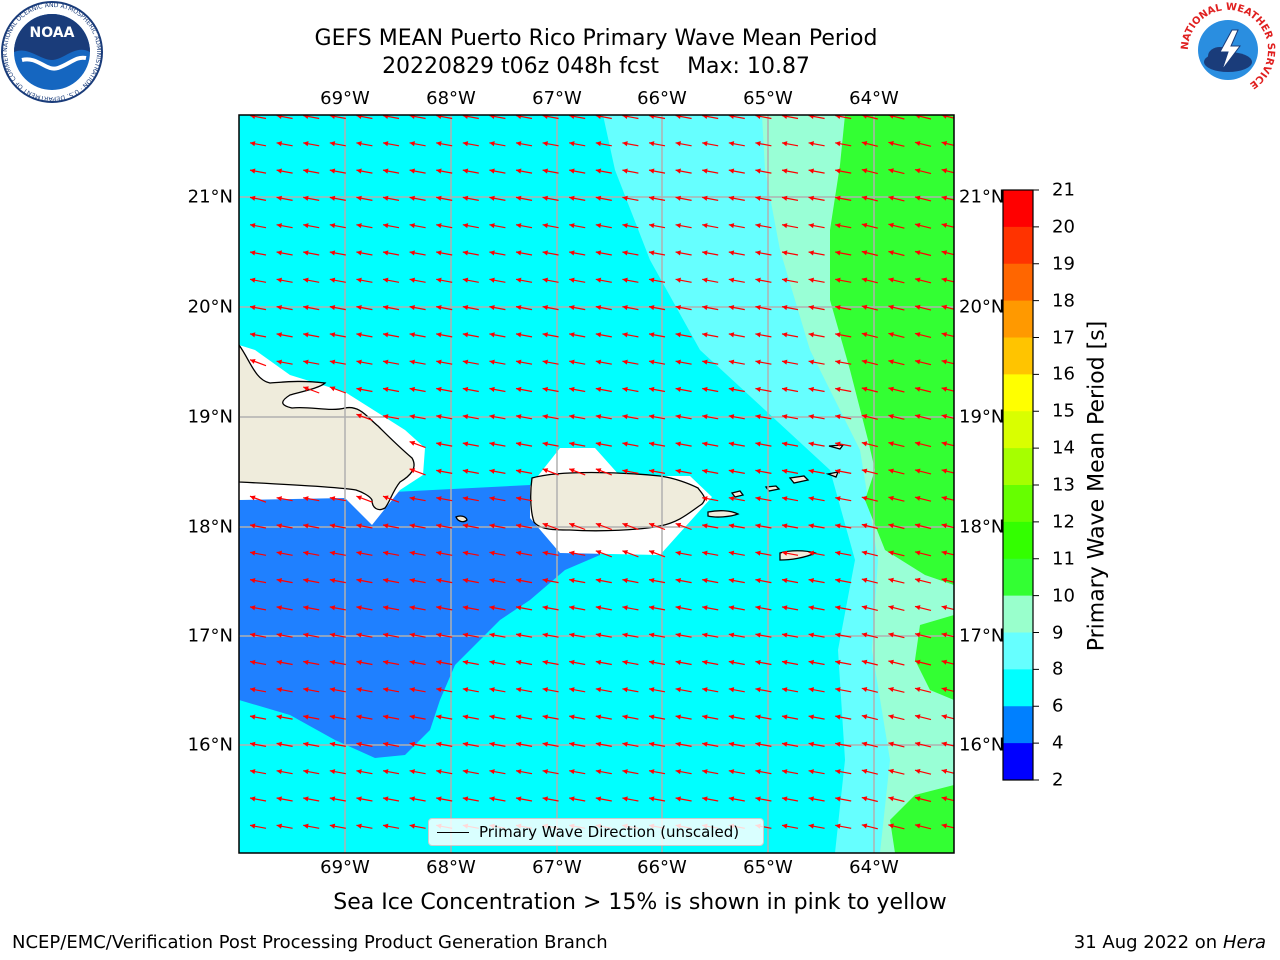  What do you see at coordinates (1058, 743) in the screenshot?
I see `colorbar-tick-label: 4` at bounding box center [1058, 743].